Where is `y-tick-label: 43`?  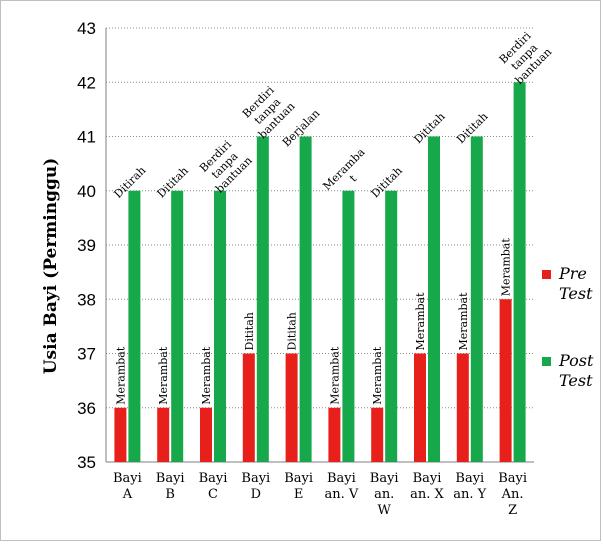 y-tick-label: 43 is located at coordinates (86, 28).